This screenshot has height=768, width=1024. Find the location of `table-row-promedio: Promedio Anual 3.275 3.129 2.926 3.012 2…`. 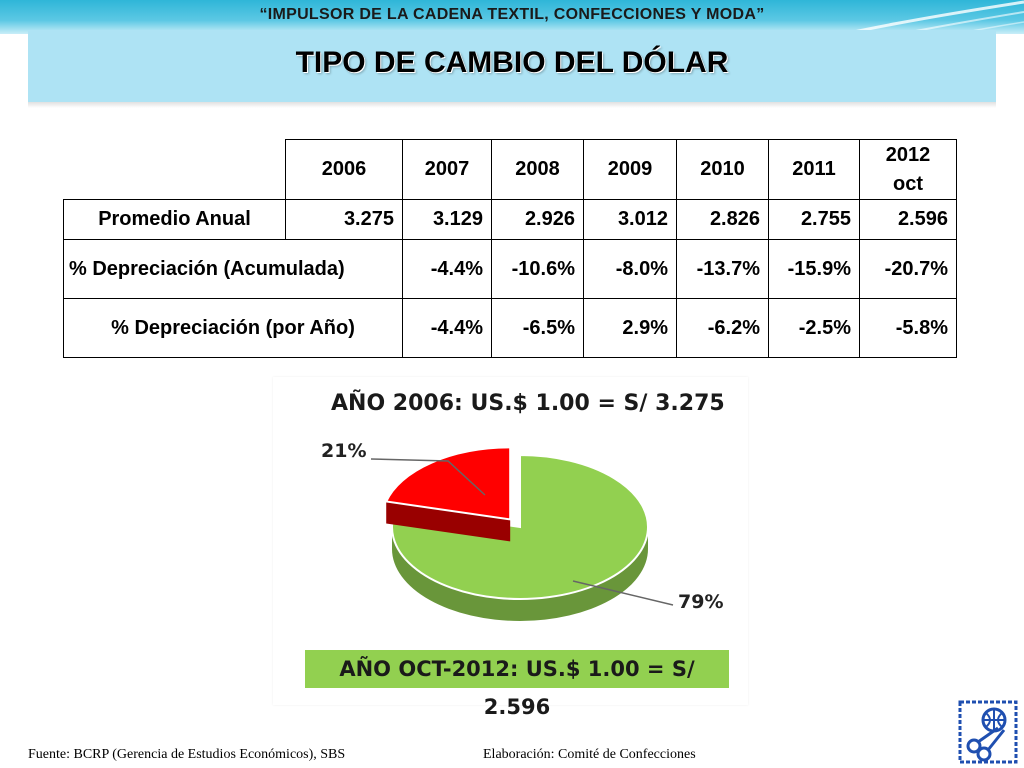

table-row-promedio: Promedio Anual 3.275 3.129 2.926 3.012 2… is located at coordinates (510, 219).